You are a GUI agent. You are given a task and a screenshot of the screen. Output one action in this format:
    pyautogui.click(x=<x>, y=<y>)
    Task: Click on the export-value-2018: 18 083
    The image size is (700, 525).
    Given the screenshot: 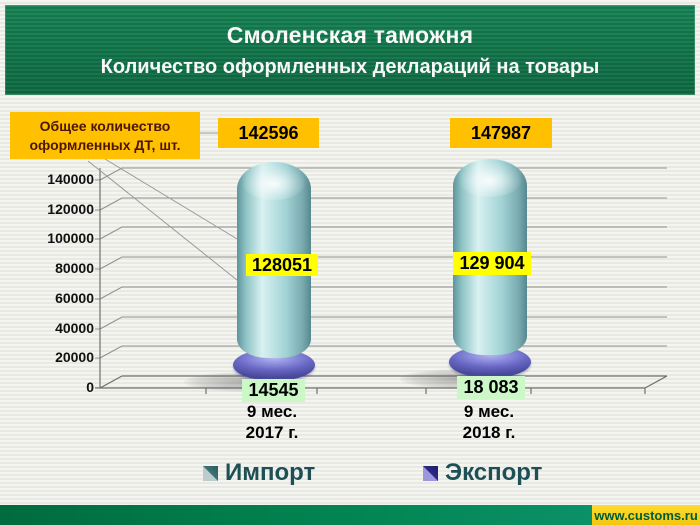 What is the action you would take?
    pyautogui.click(x=491, y=387)
    